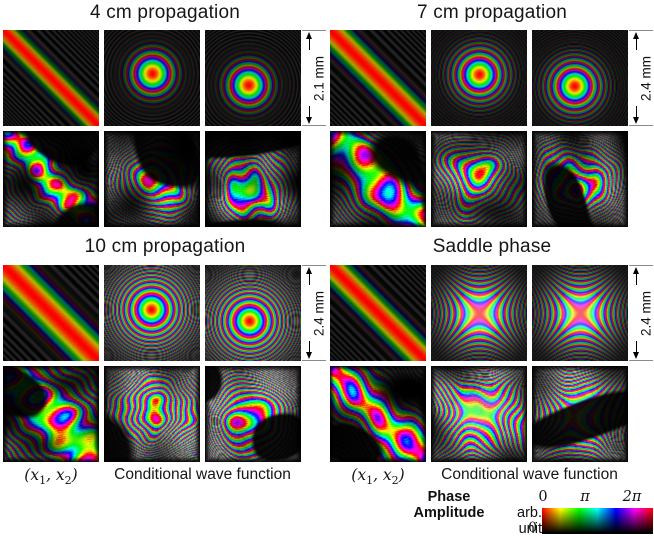 This screenshot has width=654, height=539. Describe the element at coordinates (632, 497) in the screenshot. I see `legend-phase-tick-2pi: 2π` at that location.